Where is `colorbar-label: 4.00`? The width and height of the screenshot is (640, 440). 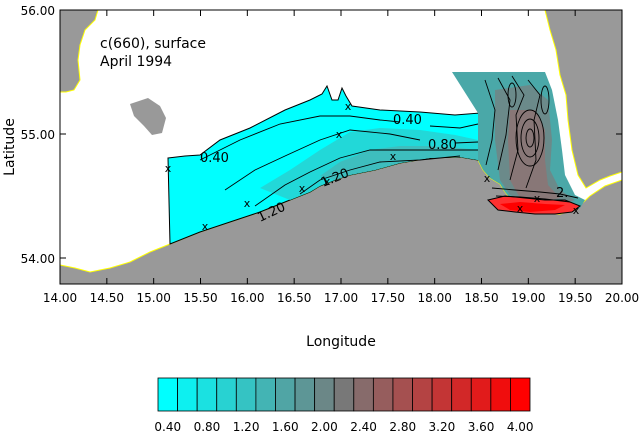
colorbar-label: 4.00 is located at coordinates (520, 427).